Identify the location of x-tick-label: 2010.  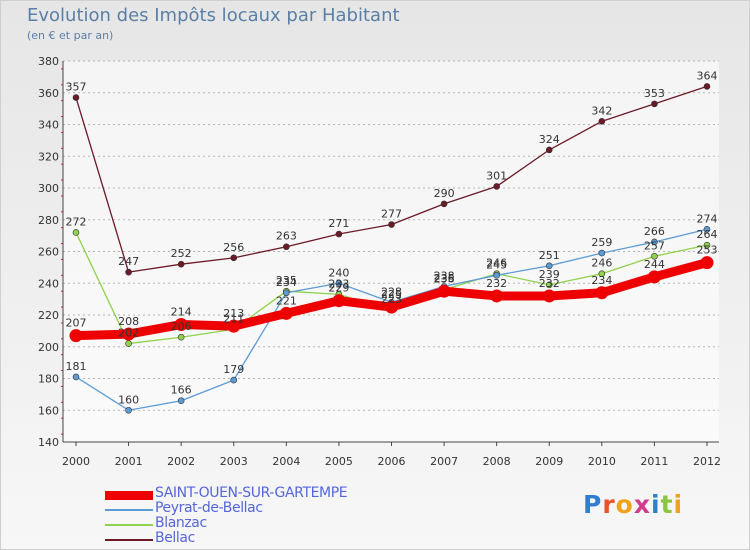
(602, 461).